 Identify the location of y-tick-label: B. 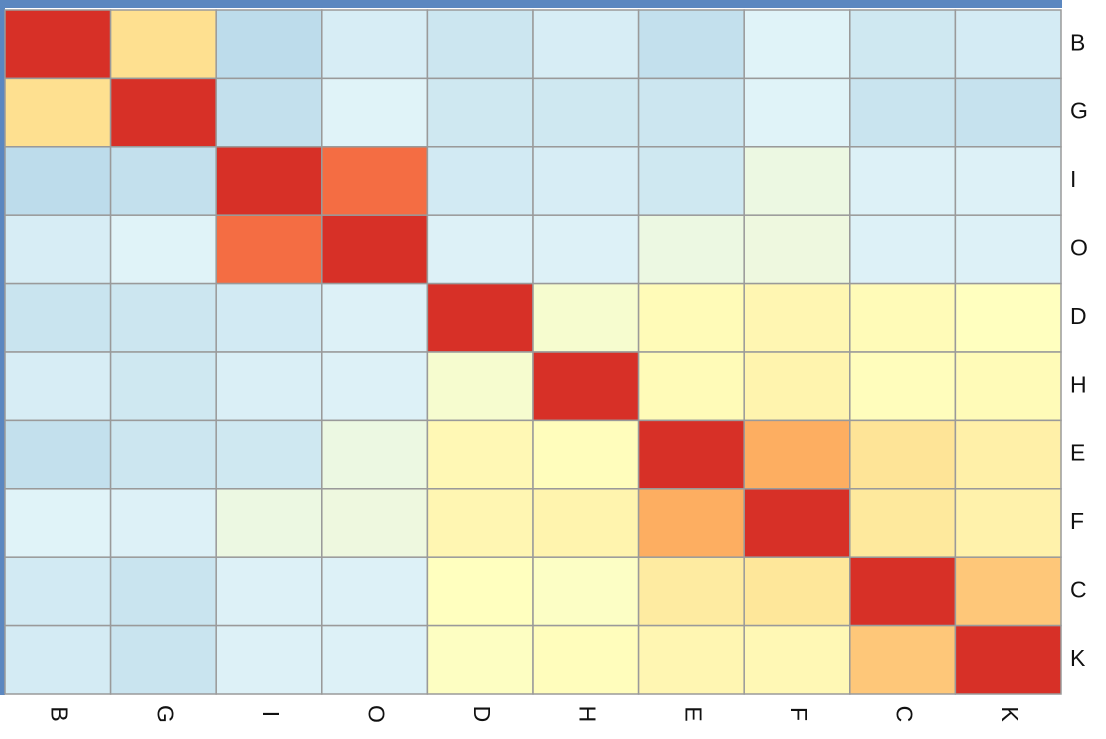
(1077, 42).